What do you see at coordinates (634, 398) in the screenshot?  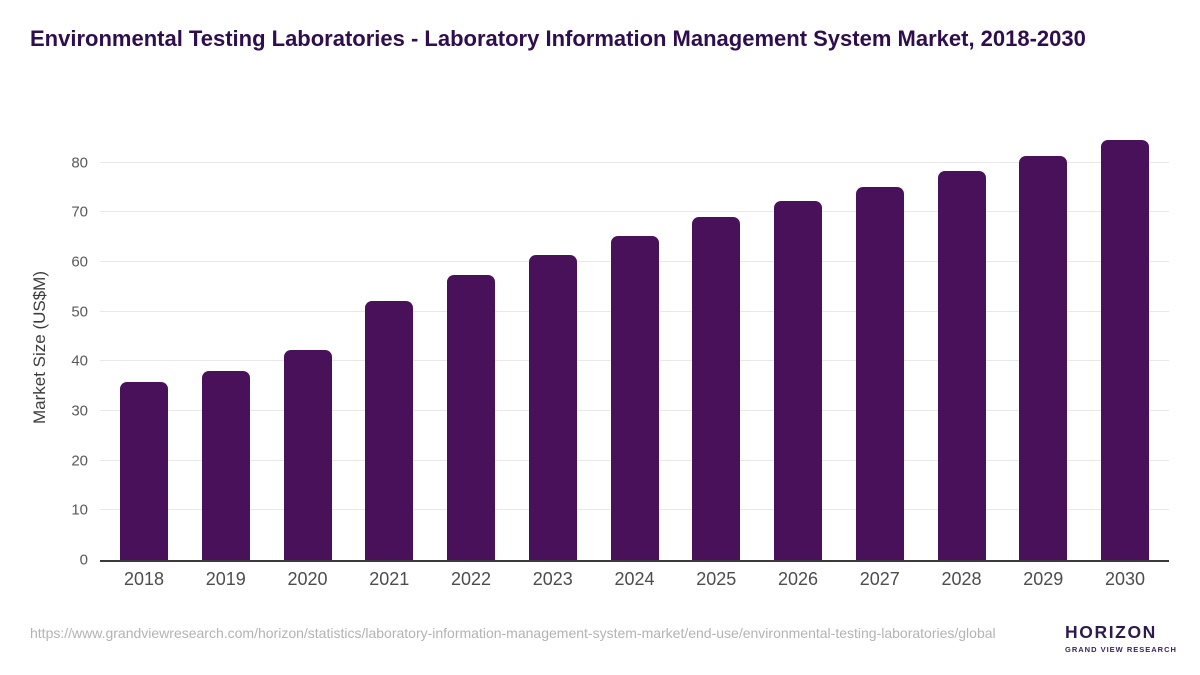 I see `bar-2024` at bounding box center [634, 398].